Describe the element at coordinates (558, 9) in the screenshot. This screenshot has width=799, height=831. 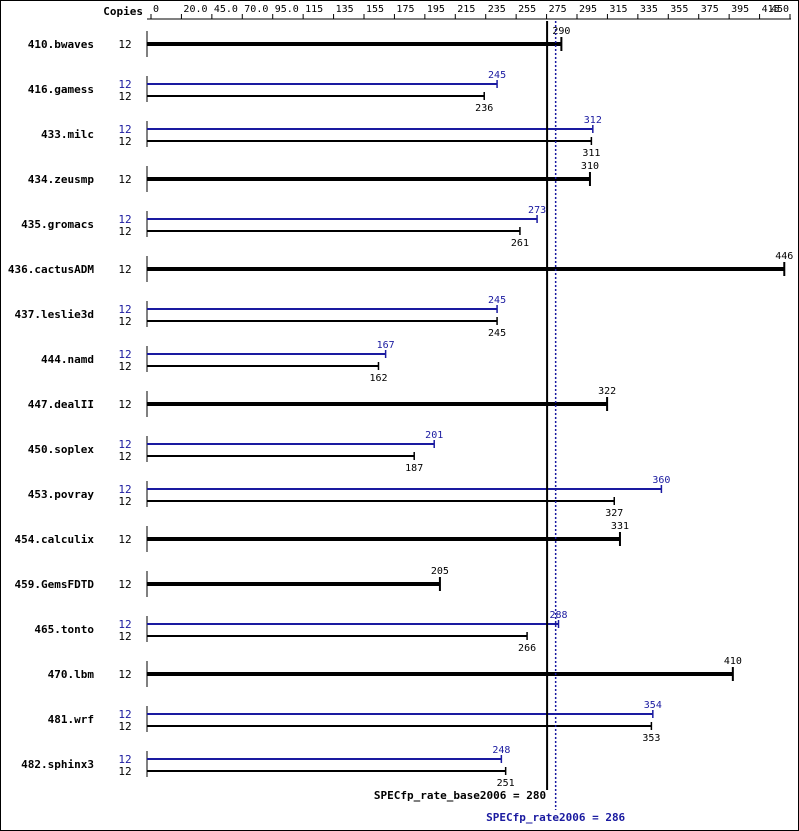
I see `x-tick-label: 275` at that location.